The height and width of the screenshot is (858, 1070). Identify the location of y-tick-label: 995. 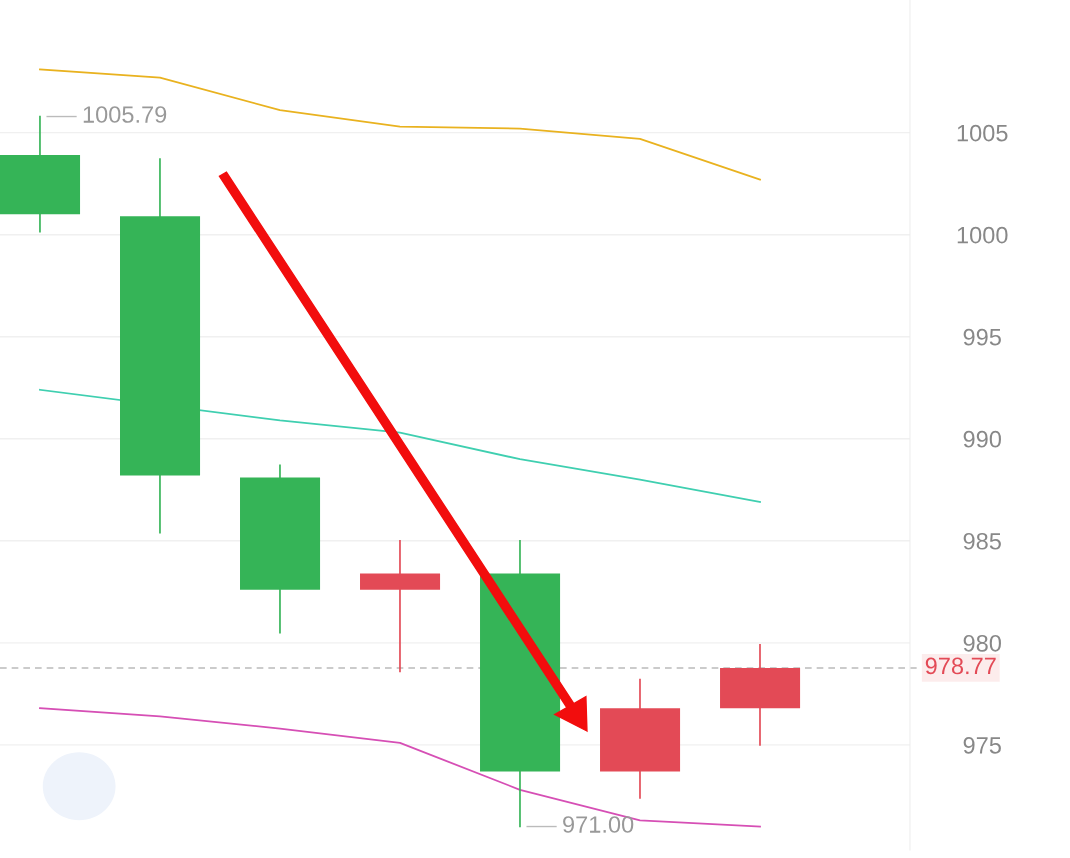
(982, 337).